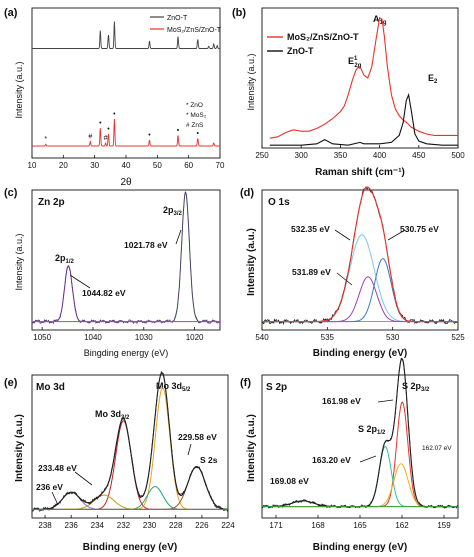 This screenshot has width=474, height=557. I want to click on xtick-label-b-4: 450, so click(419, 155).